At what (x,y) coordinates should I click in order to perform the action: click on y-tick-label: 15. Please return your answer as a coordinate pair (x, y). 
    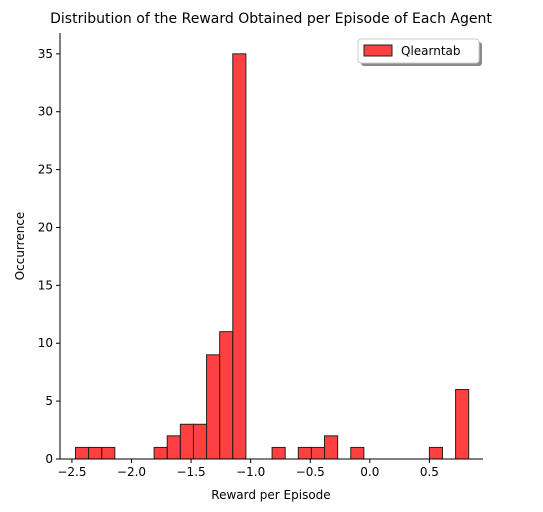
    Looking at the image, I should click on (45, 285).